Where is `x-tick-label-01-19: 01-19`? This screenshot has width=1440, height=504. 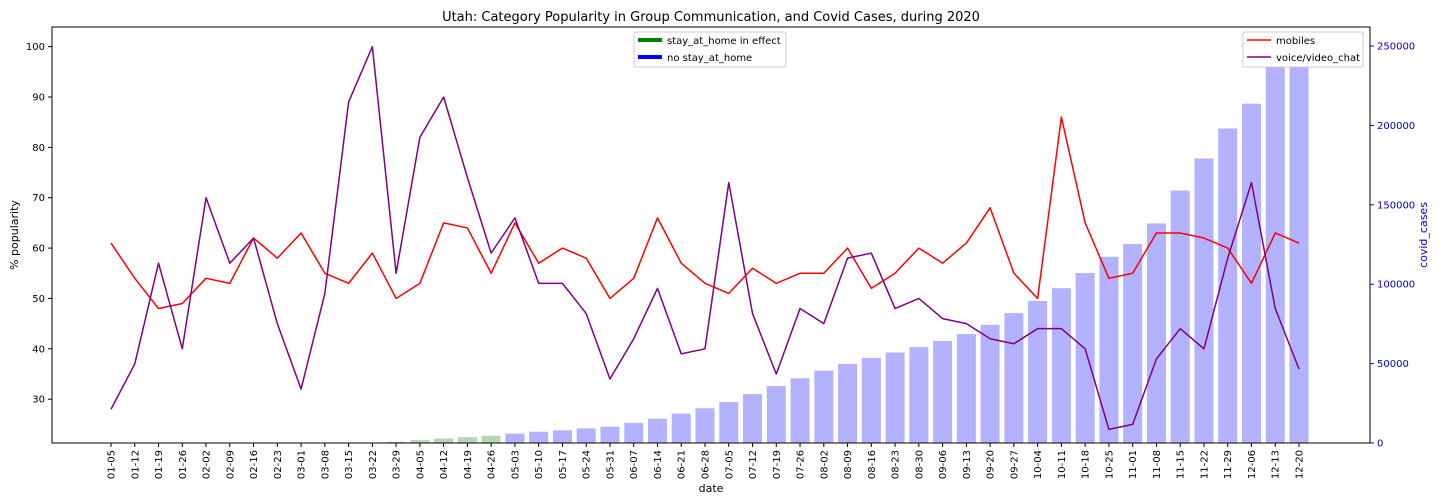 x-tick-label-01-19: 01-19 is located at coordinates (159, 464).